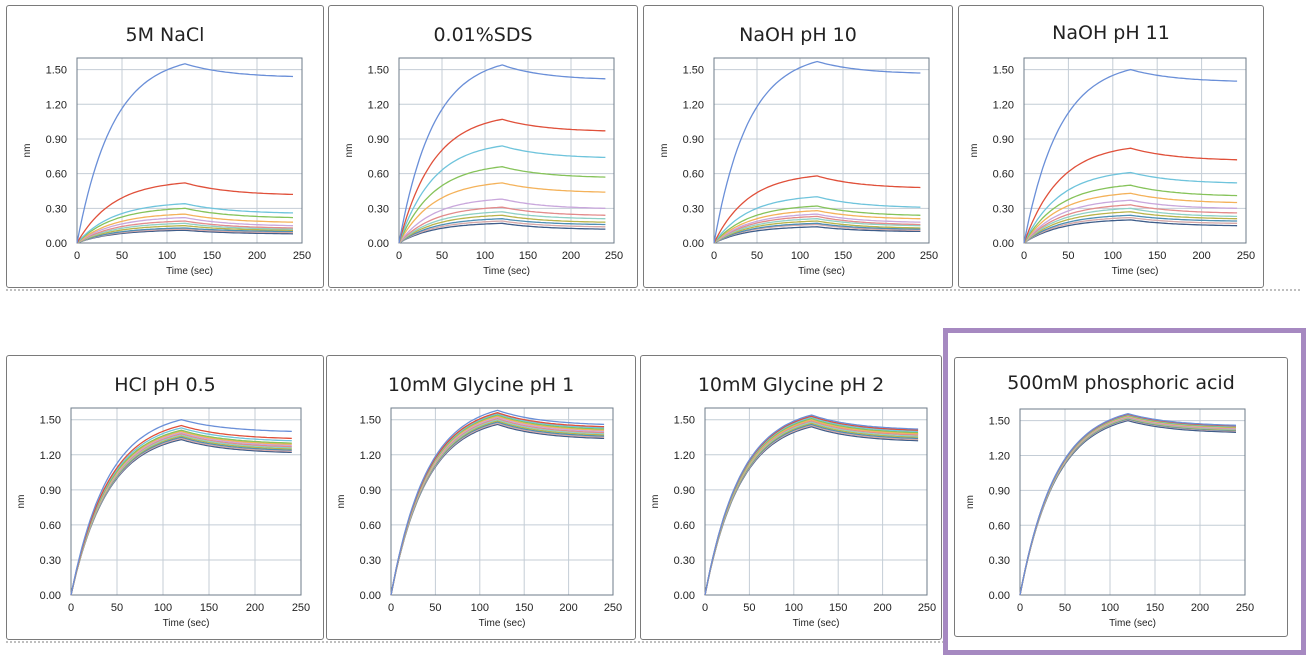 The width and height of the screenshot is (1310, 658). What do you see at coordinates (165, 35) in the screenshot?
I see `chart-title: 5M NaCl` at bounding box center [165, 35].